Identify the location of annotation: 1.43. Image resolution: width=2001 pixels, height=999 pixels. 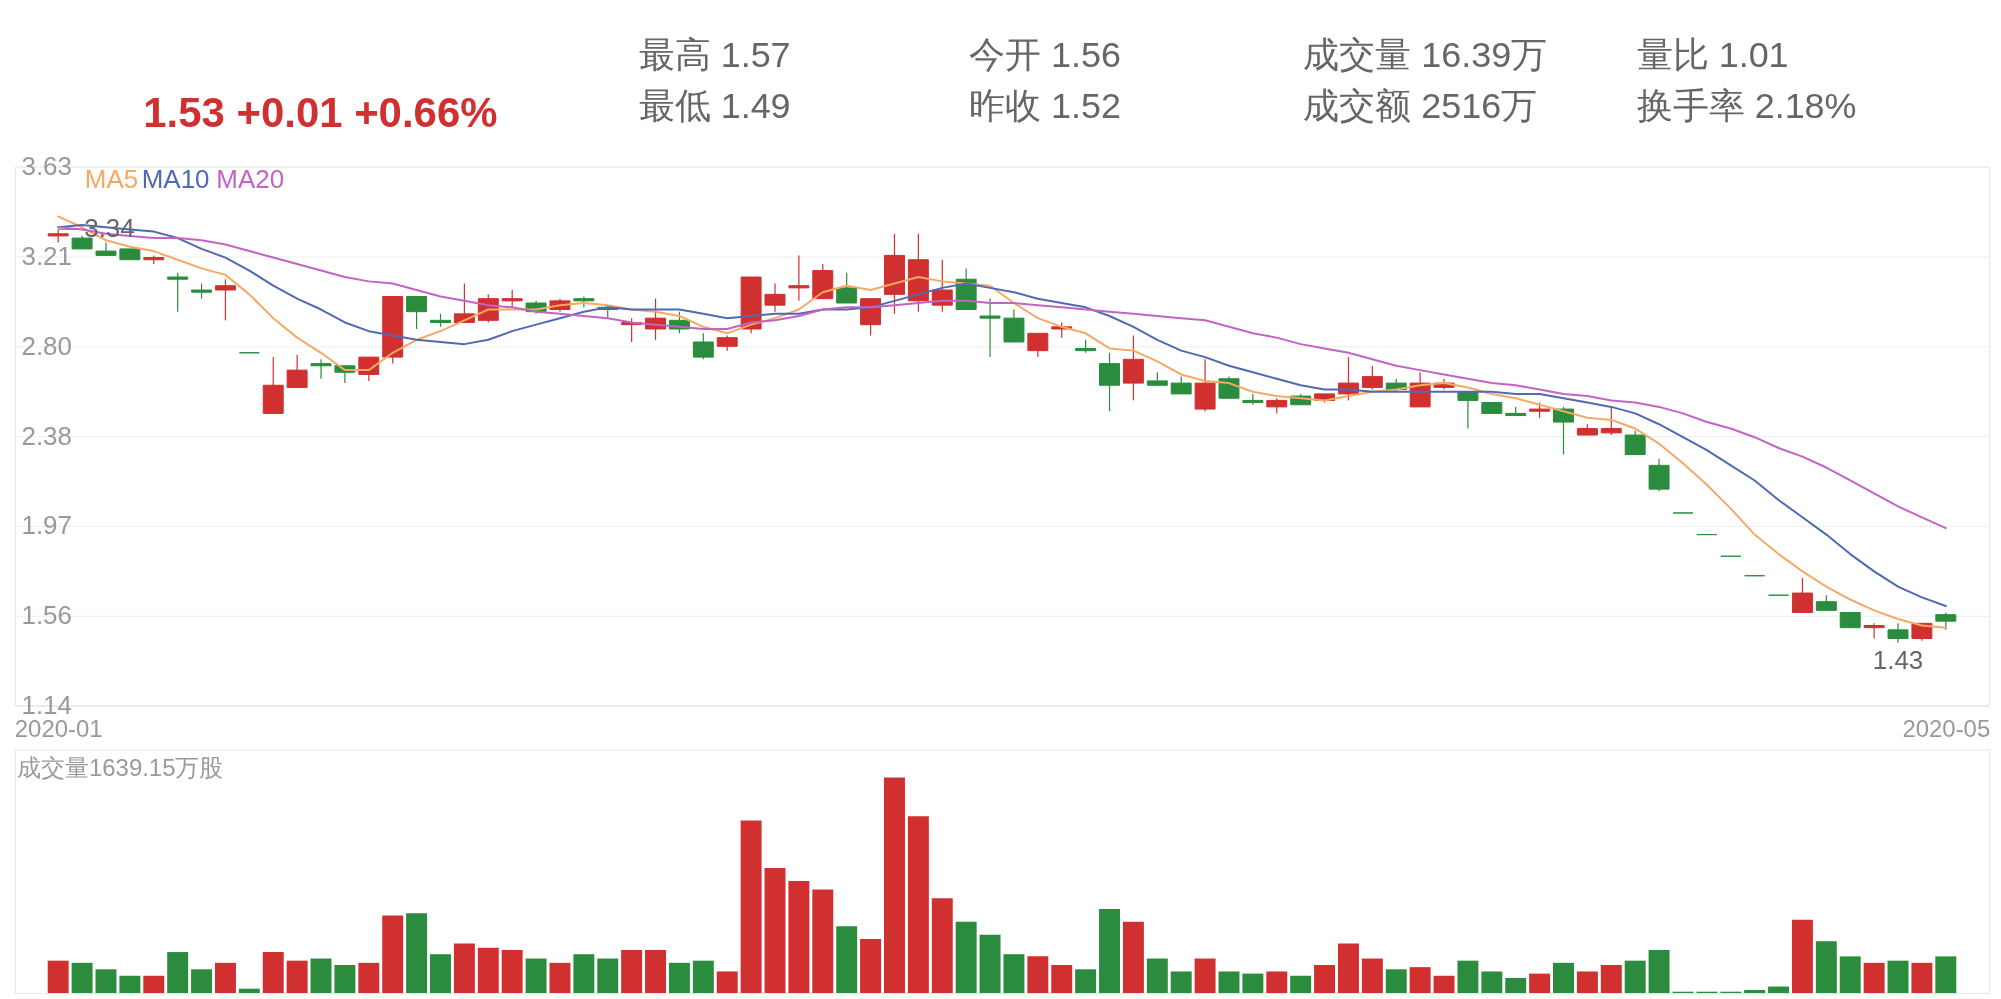
(1898, 659).